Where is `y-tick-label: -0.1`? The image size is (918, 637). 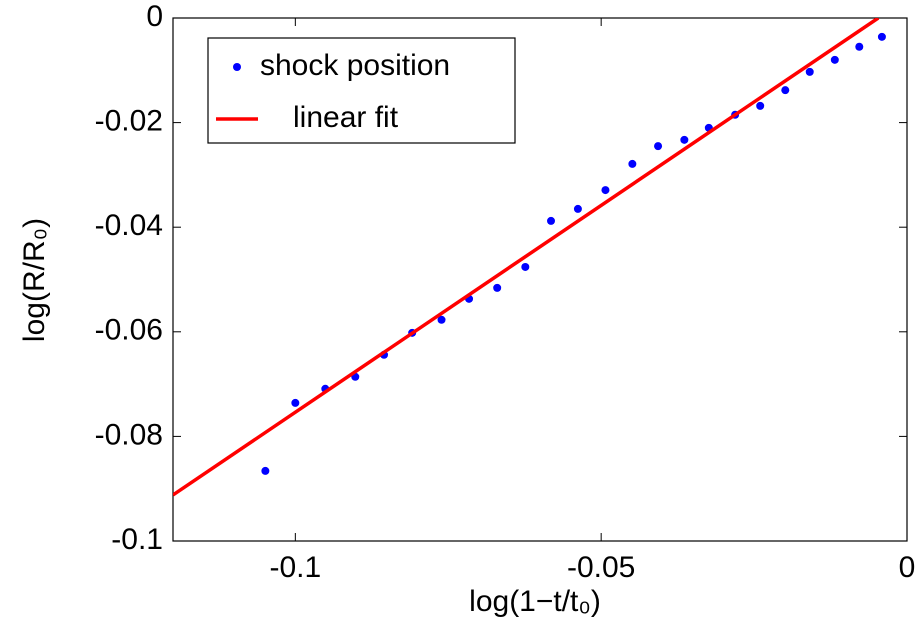
y-tick-label: -0.1 is located at coordinates (137, 539).